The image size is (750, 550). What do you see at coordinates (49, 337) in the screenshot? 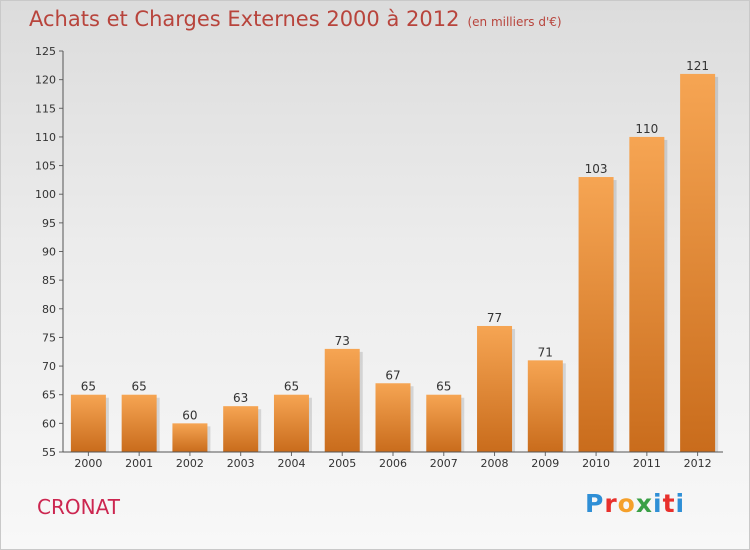
I see `y-tick-label: 75` at bounding box center [49, 337].